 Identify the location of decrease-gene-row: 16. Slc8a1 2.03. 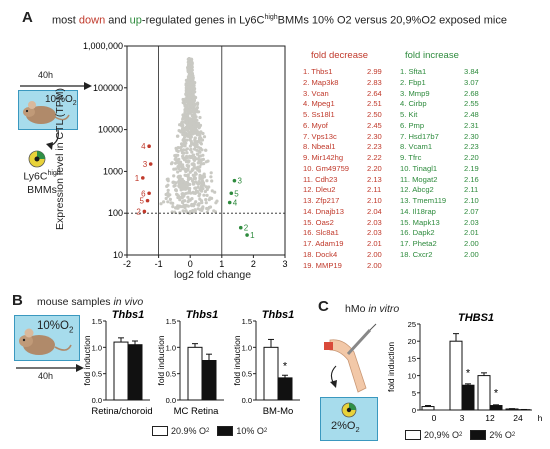
(347, 233).